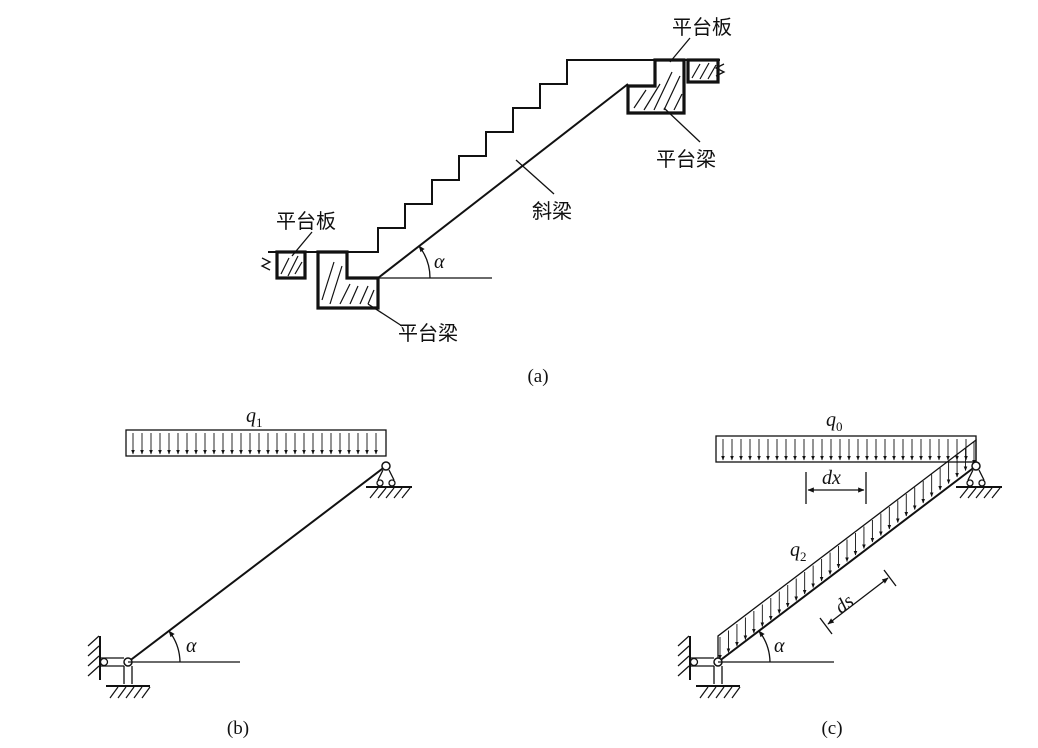 The image size is (1038, 748). What do you see at coordinates (428, 333) in the screenshot?
I see `label-landing-beam-bottom: 平台梁` at bounding box center [428, 333].